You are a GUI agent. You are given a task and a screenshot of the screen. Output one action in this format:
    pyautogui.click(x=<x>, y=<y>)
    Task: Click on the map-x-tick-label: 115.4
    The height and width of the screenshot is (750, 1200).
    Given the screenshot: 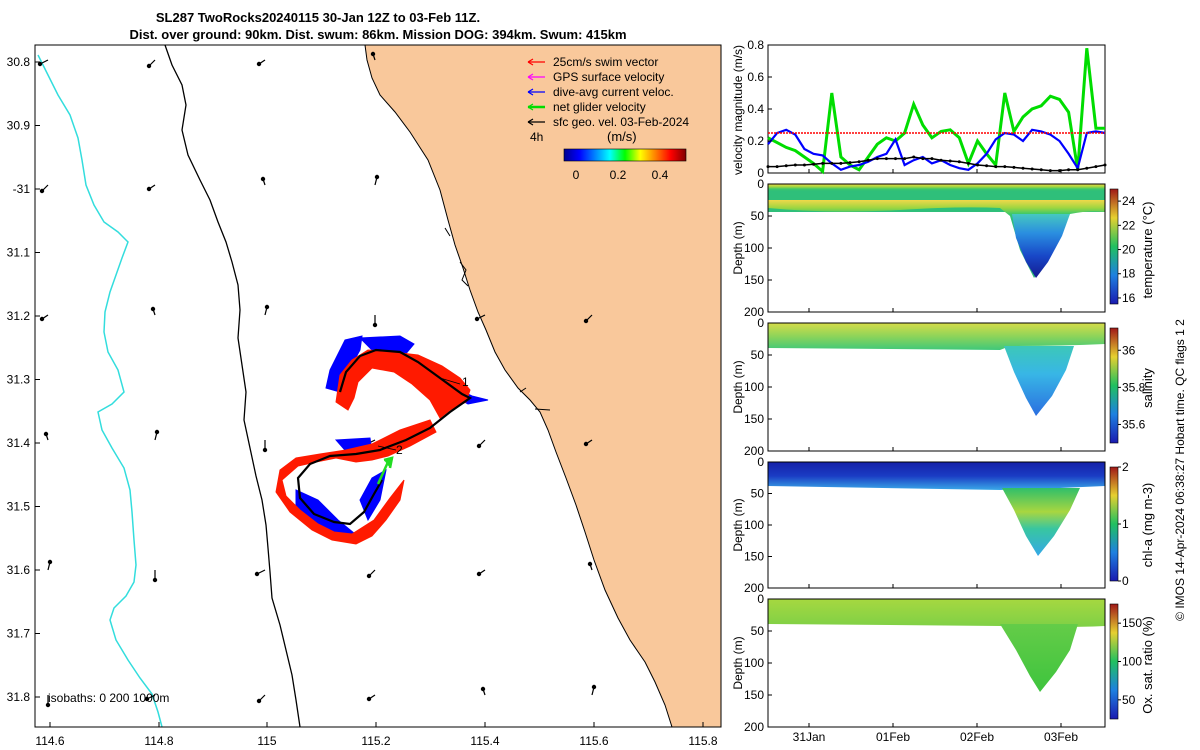 What is the action you would take?
    pyautogui.click(x=484, y=741)
    